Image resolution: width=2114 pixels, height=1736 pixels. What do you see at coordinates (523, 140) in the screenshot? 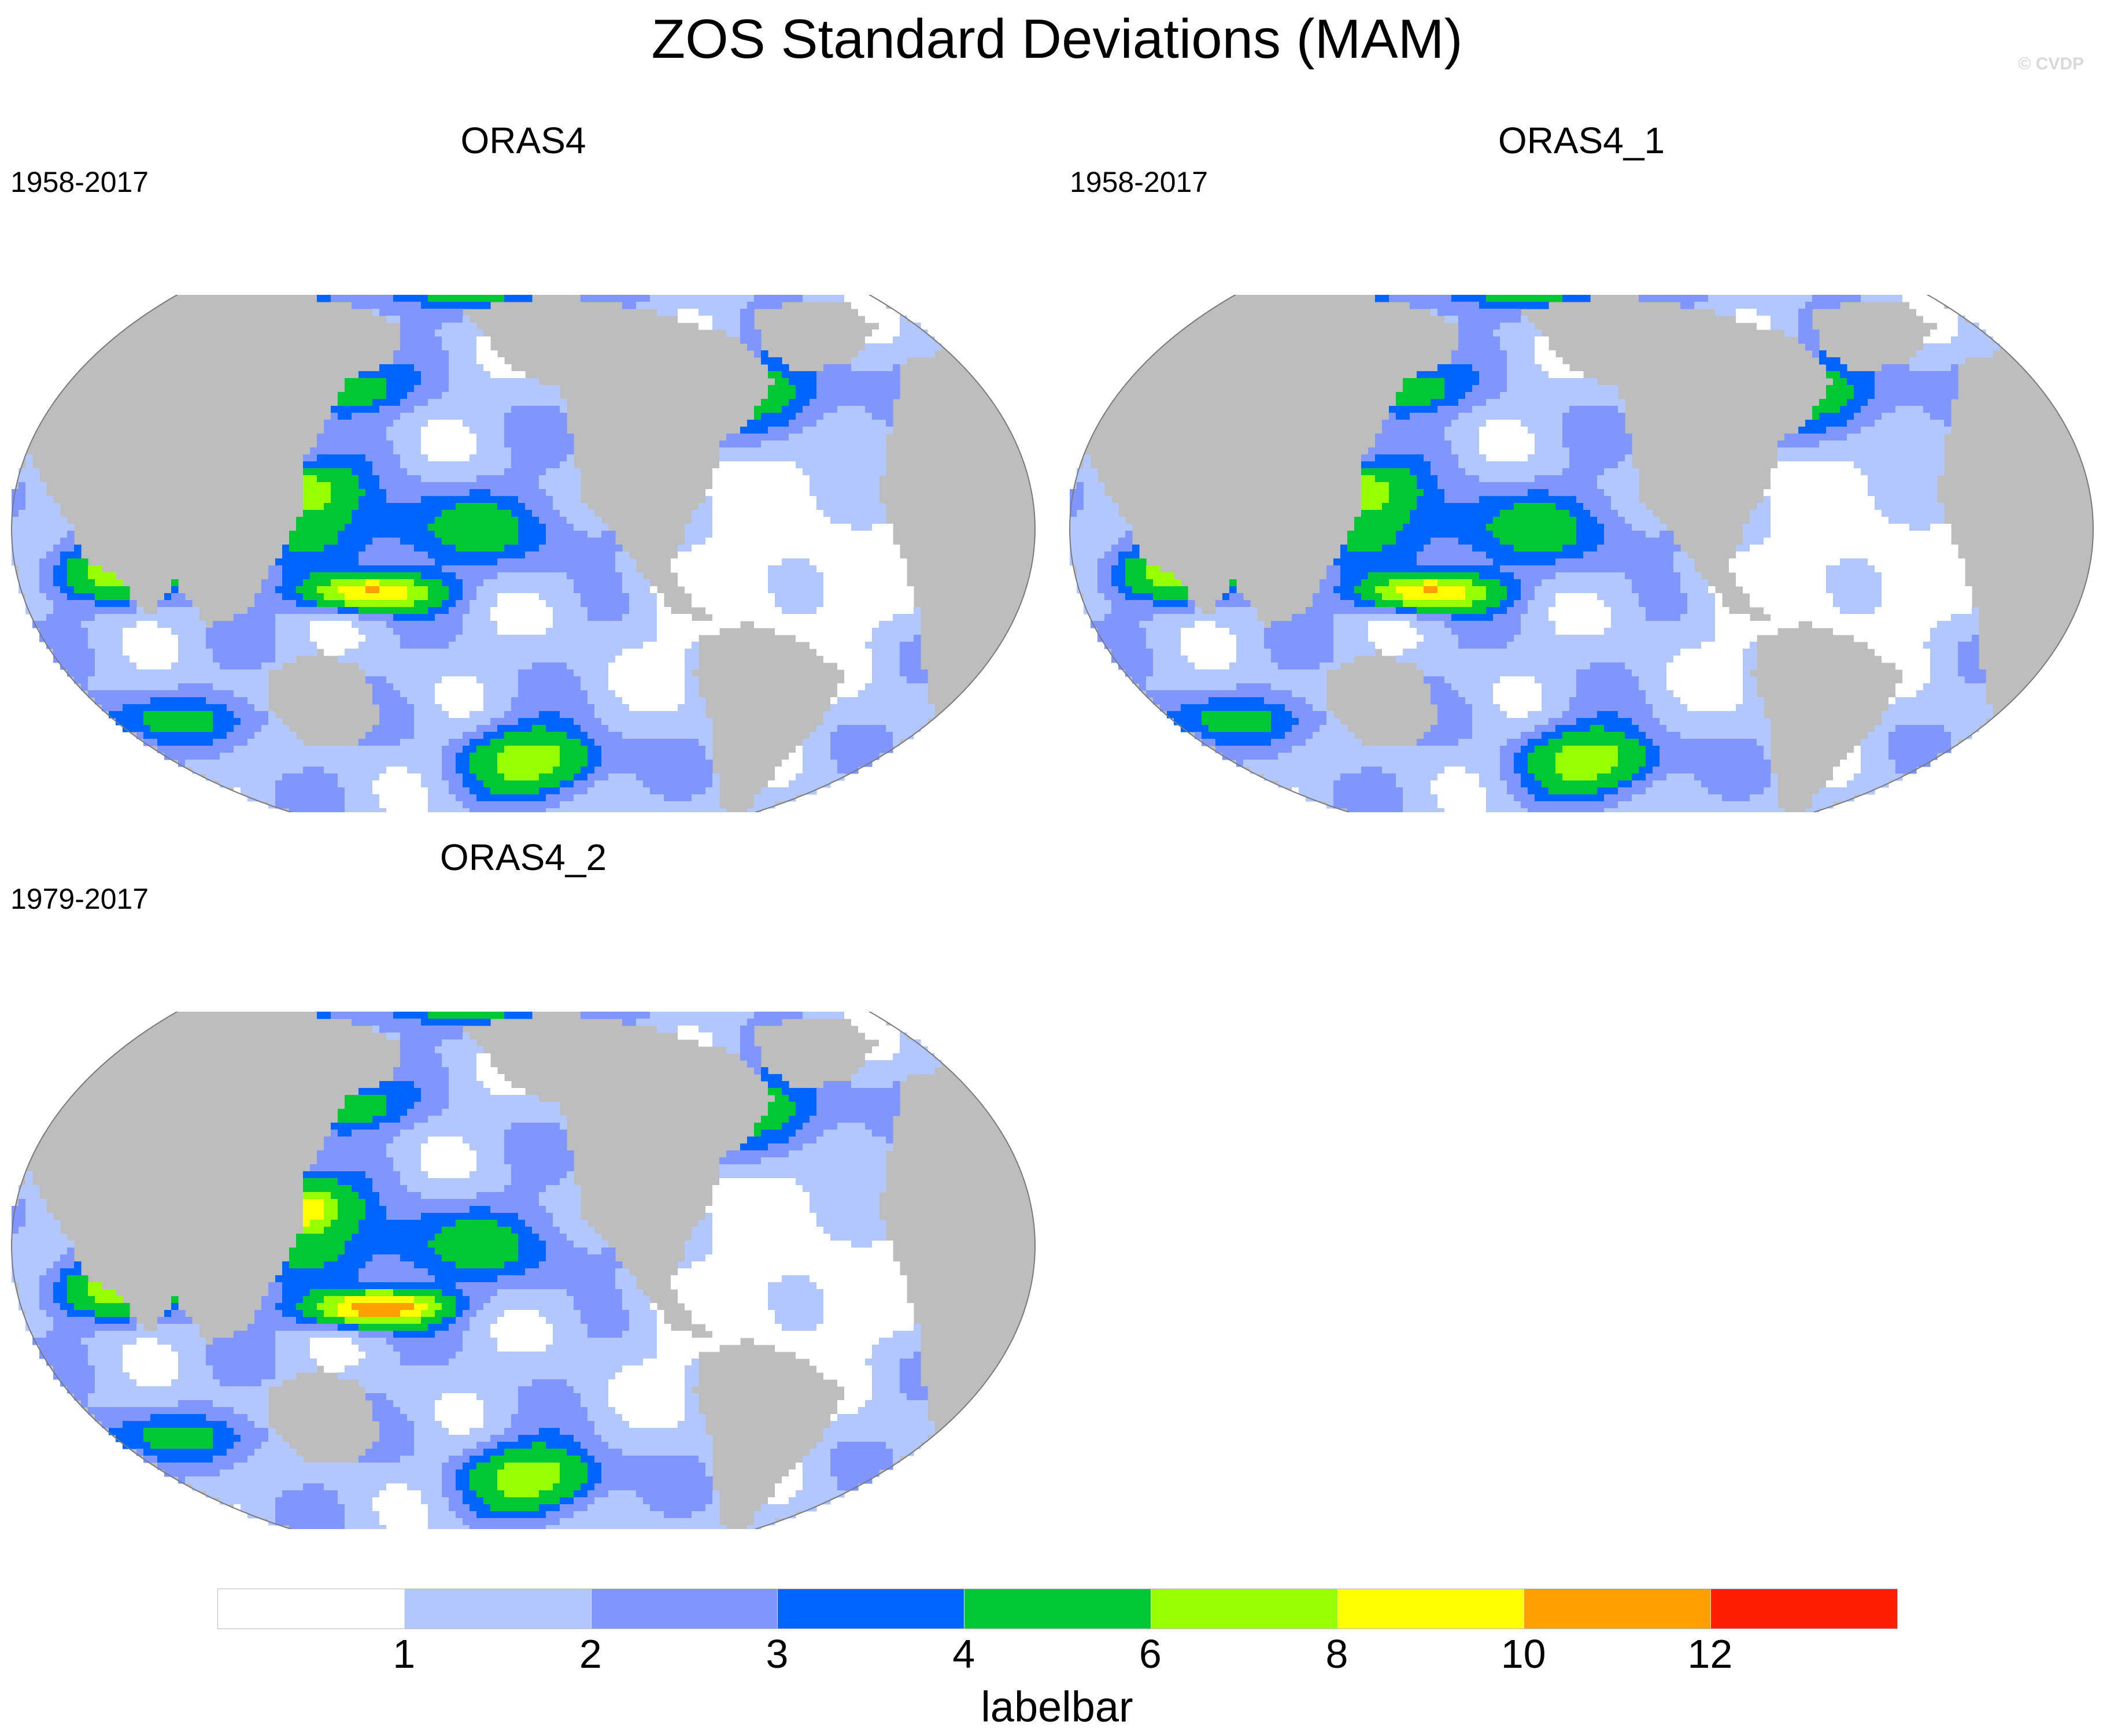
I see `panel-title: ORAS4` at bounding box center [523, 140].